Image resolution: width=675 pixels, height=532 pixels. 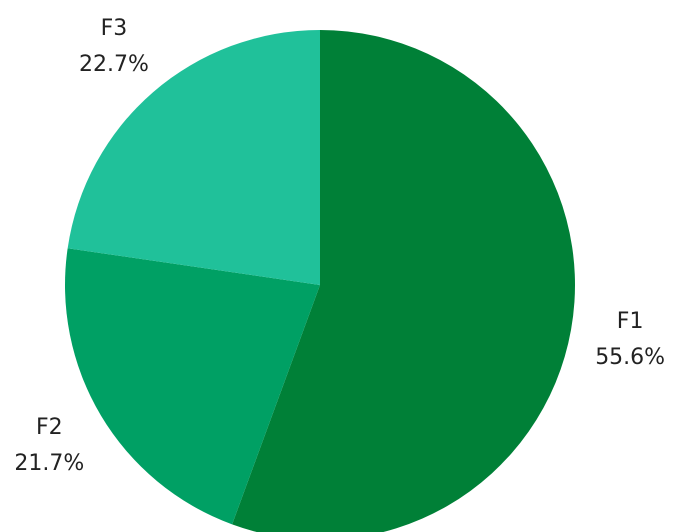 I want to click on slice-name: F3, so click(x=114, y=28).